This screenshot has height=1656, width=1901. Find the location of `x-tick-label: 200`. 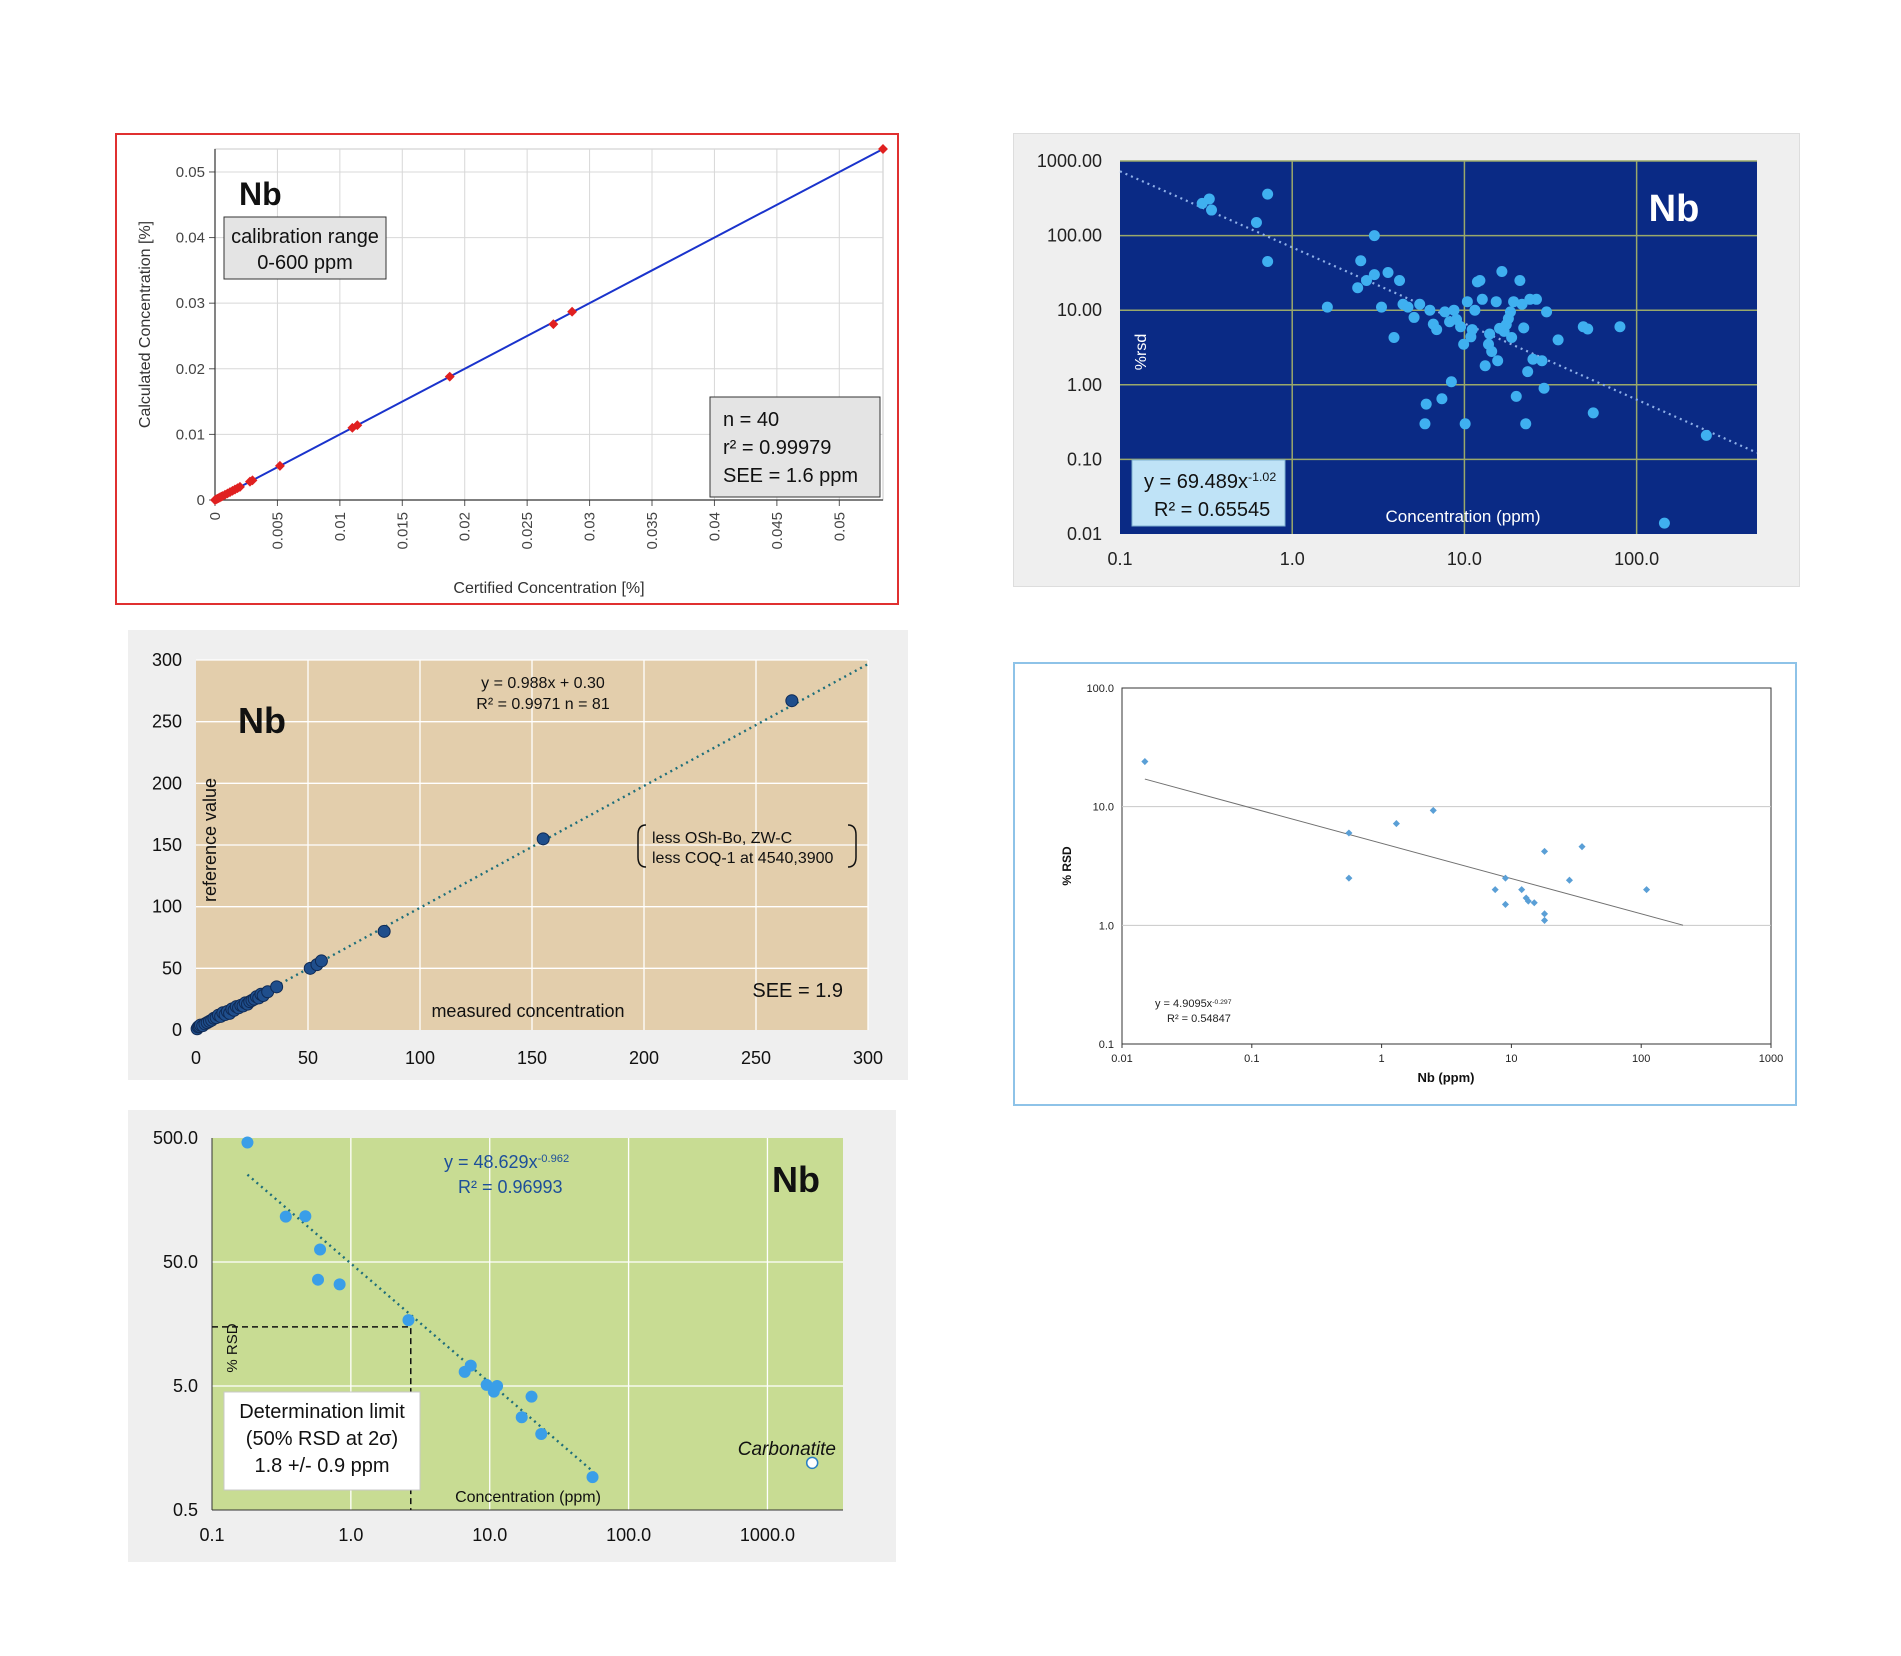

x-tick-label: 200 is located at coordinates (644, 1058).